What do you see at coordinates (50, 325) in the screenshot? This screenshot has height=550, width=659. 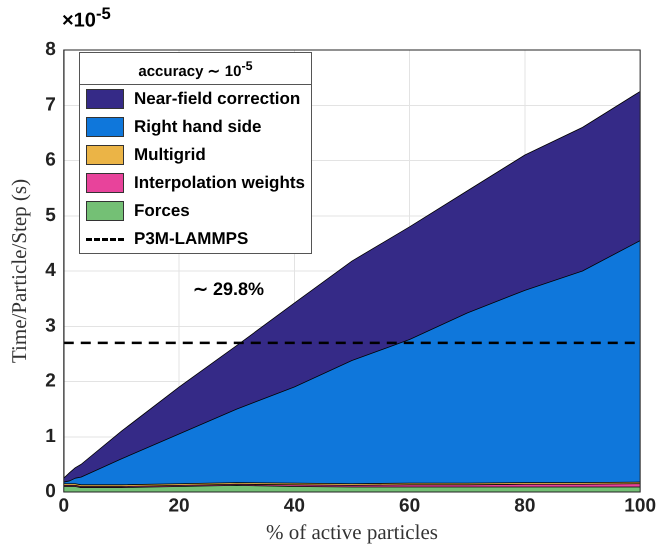 I see `y-tick-label: 3` at bounding box center [50, 325].